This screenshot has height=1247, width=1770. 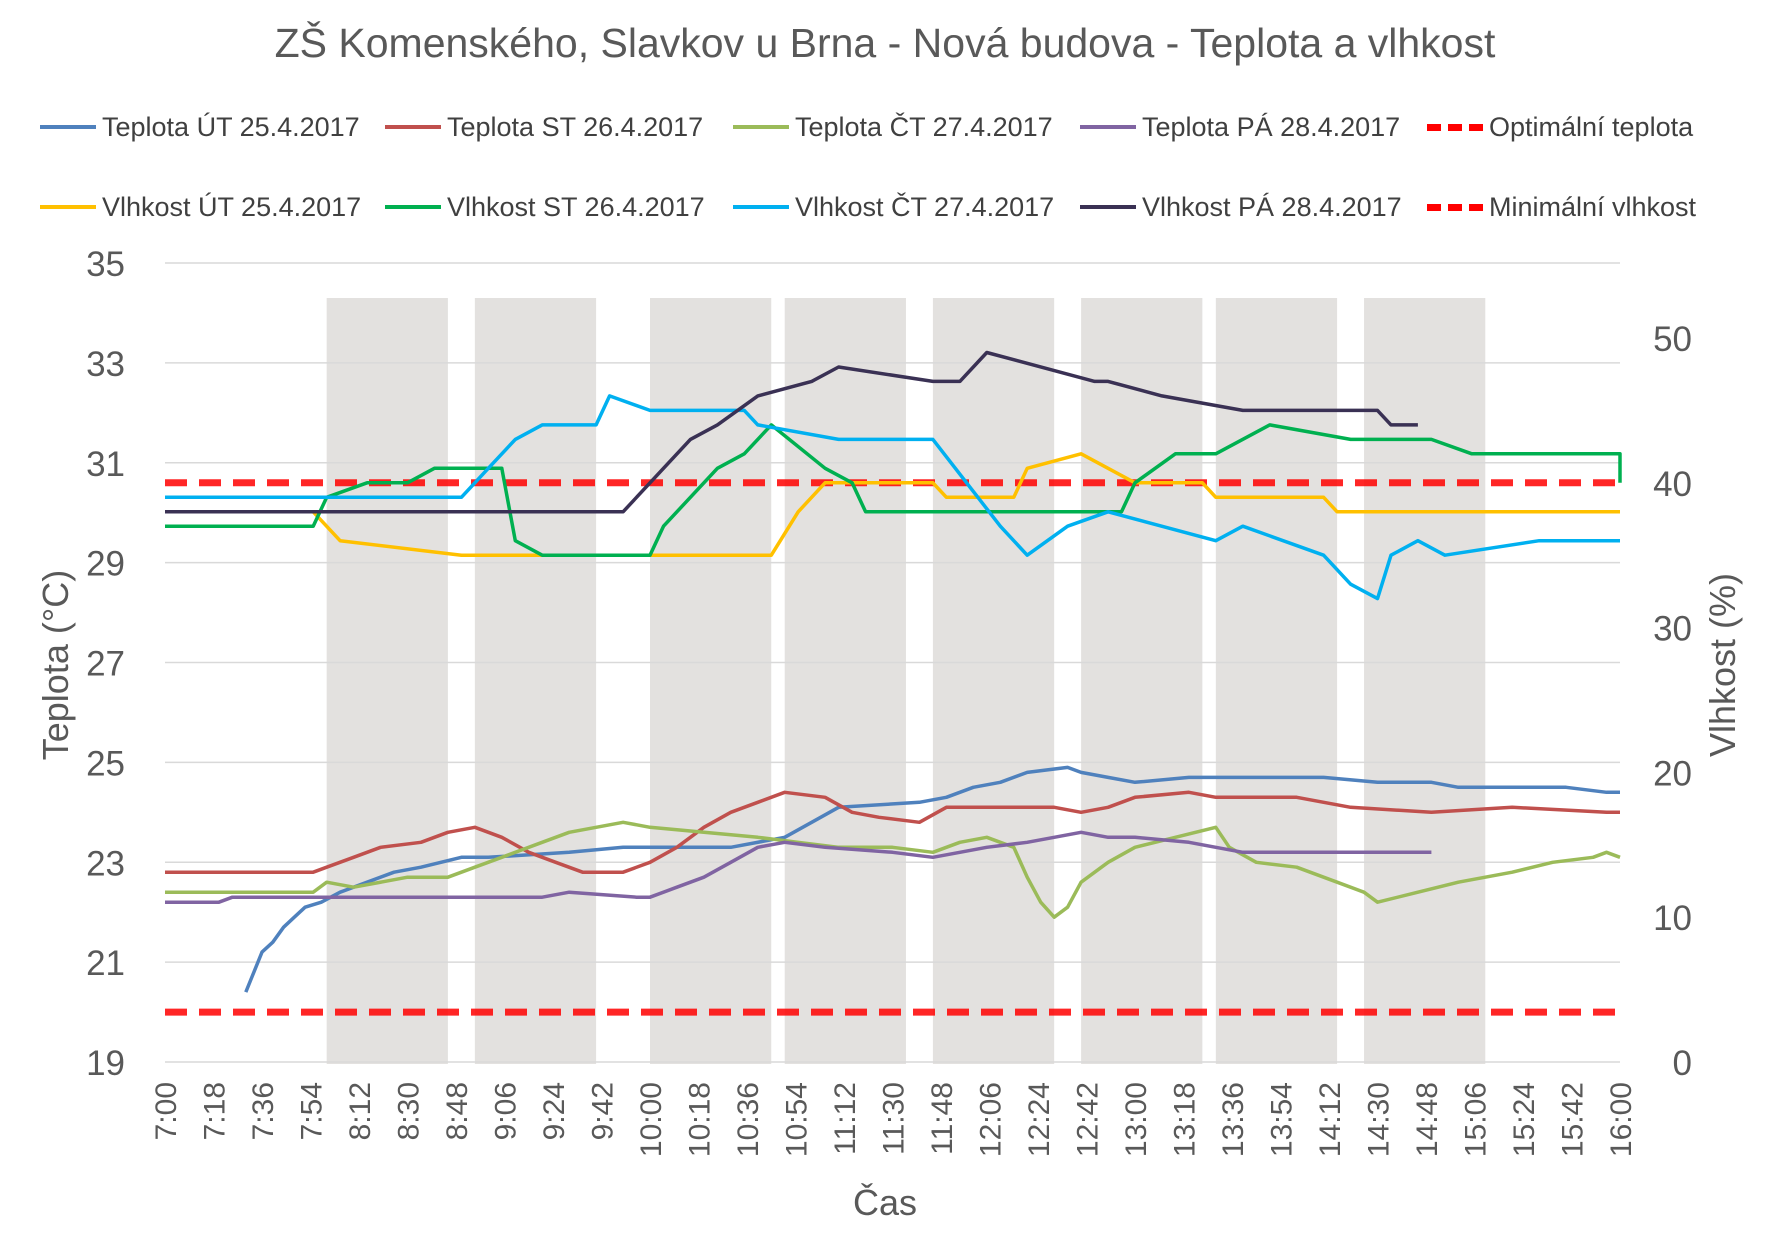 I want to click on legend-item: Teplota ČT 27.4.2017, so click(x=893, y=127).